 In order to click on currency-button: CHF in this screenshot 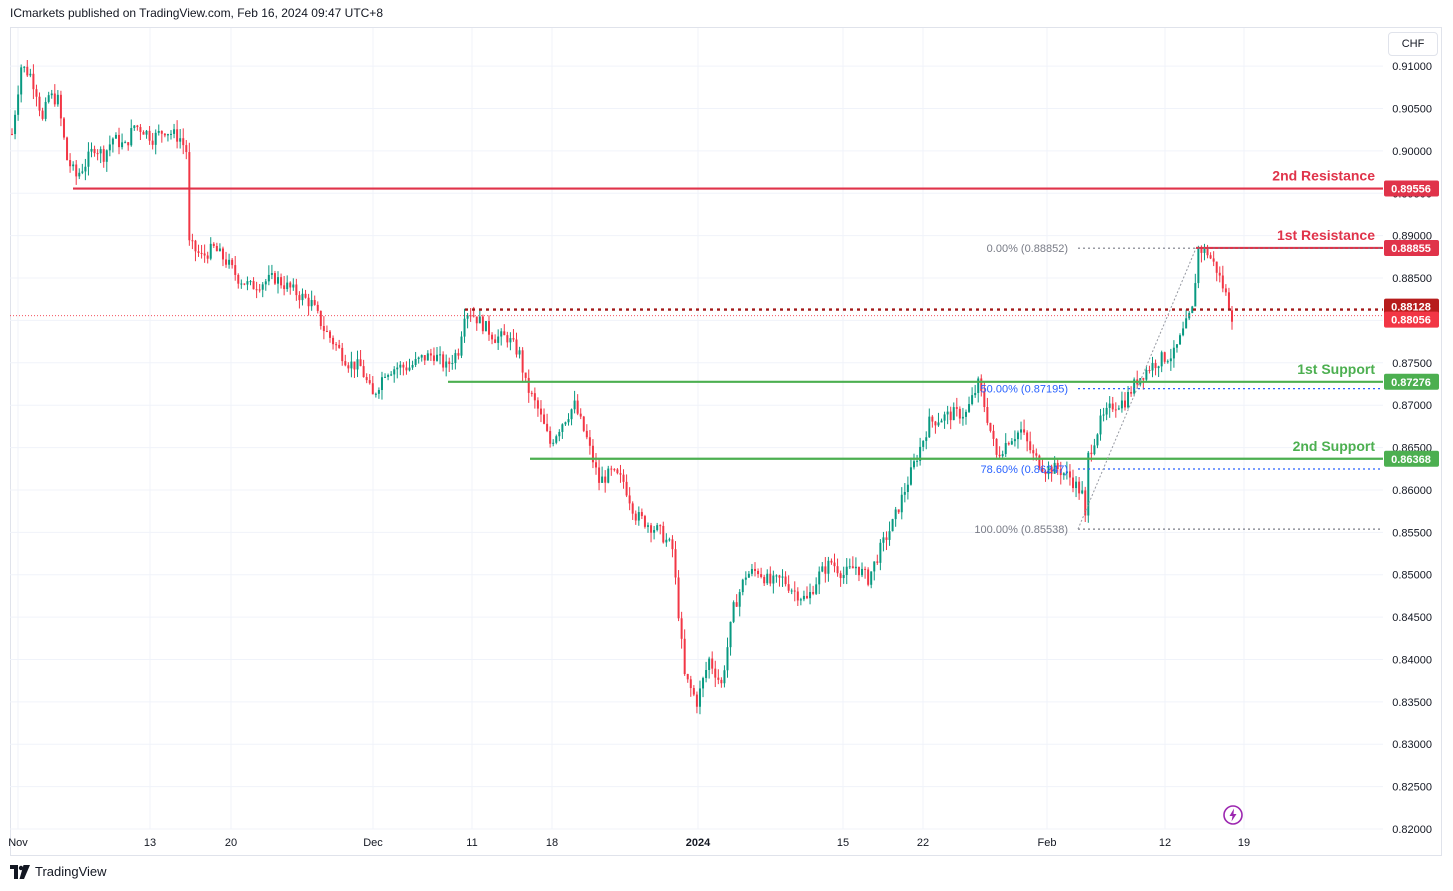, I will do `click(1413, 44)`.